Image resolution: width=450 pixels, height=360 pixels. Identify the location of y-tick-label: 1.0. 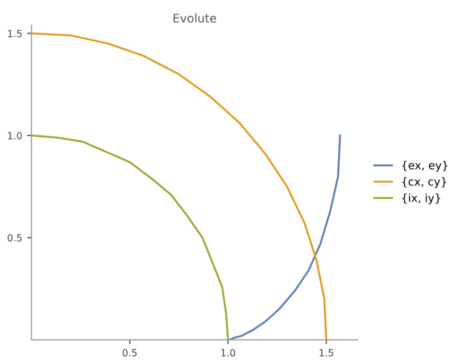
(15, 136).